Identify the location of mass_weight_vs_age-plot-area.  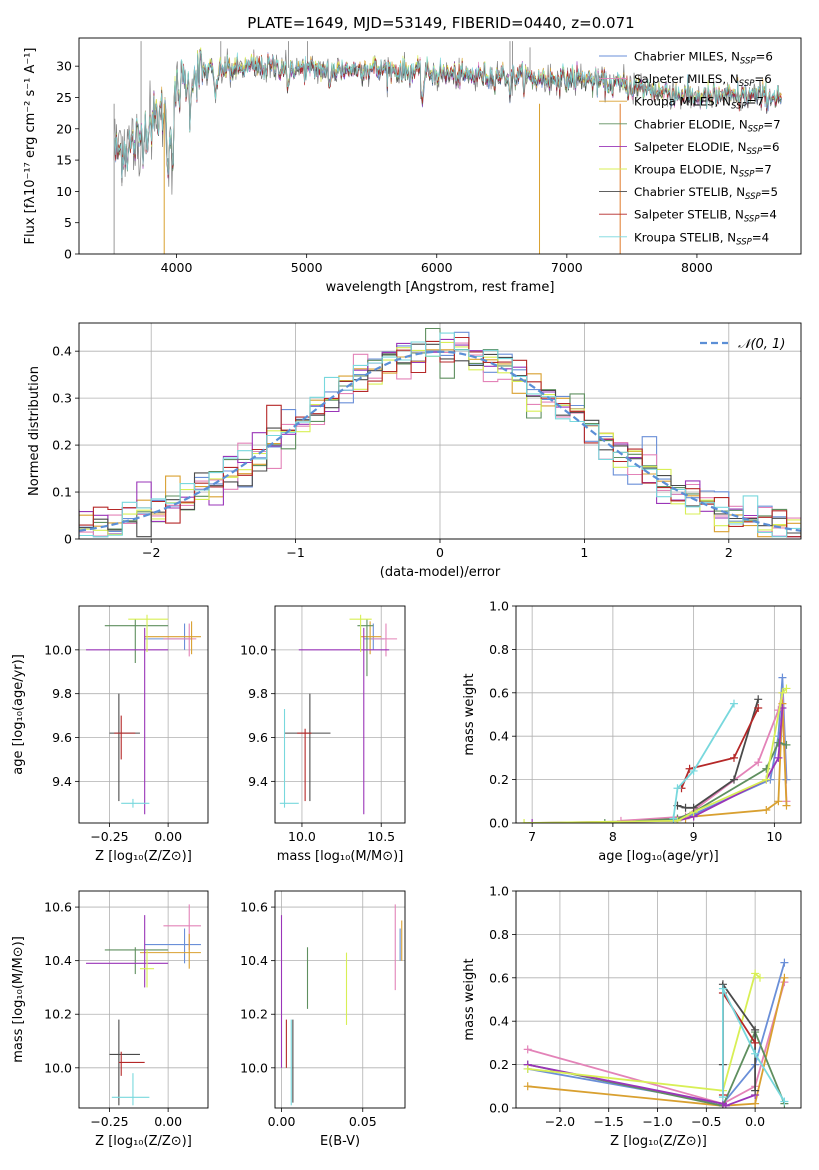
(655, 748).